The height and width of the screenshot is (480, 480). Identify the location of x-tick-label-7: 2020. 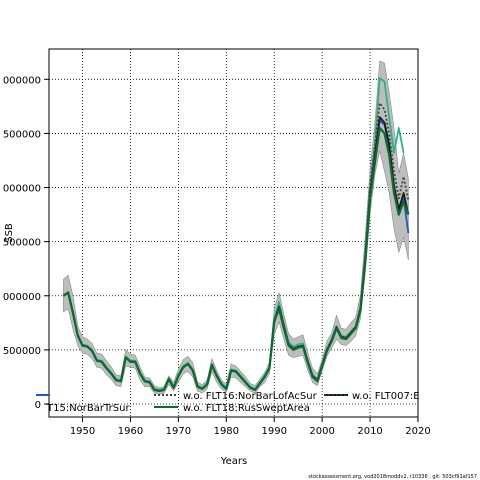
(417, 431).